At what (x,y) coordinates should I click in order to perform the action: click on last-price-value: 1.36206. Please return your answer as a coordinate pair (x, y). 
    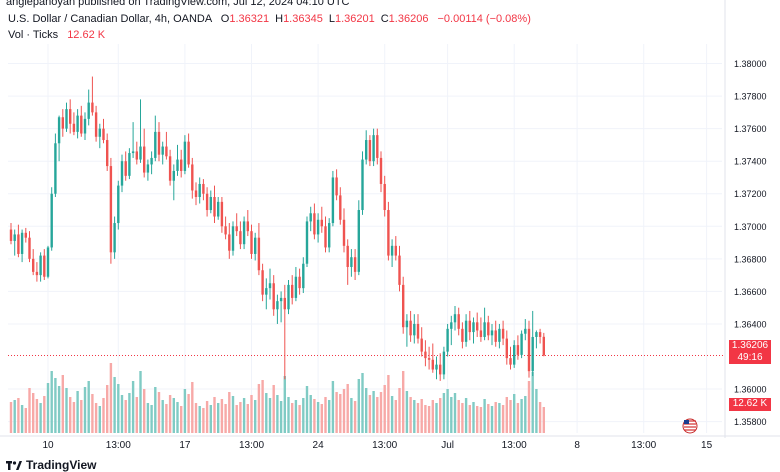
    Looking at the image, I should click on (750, 345).